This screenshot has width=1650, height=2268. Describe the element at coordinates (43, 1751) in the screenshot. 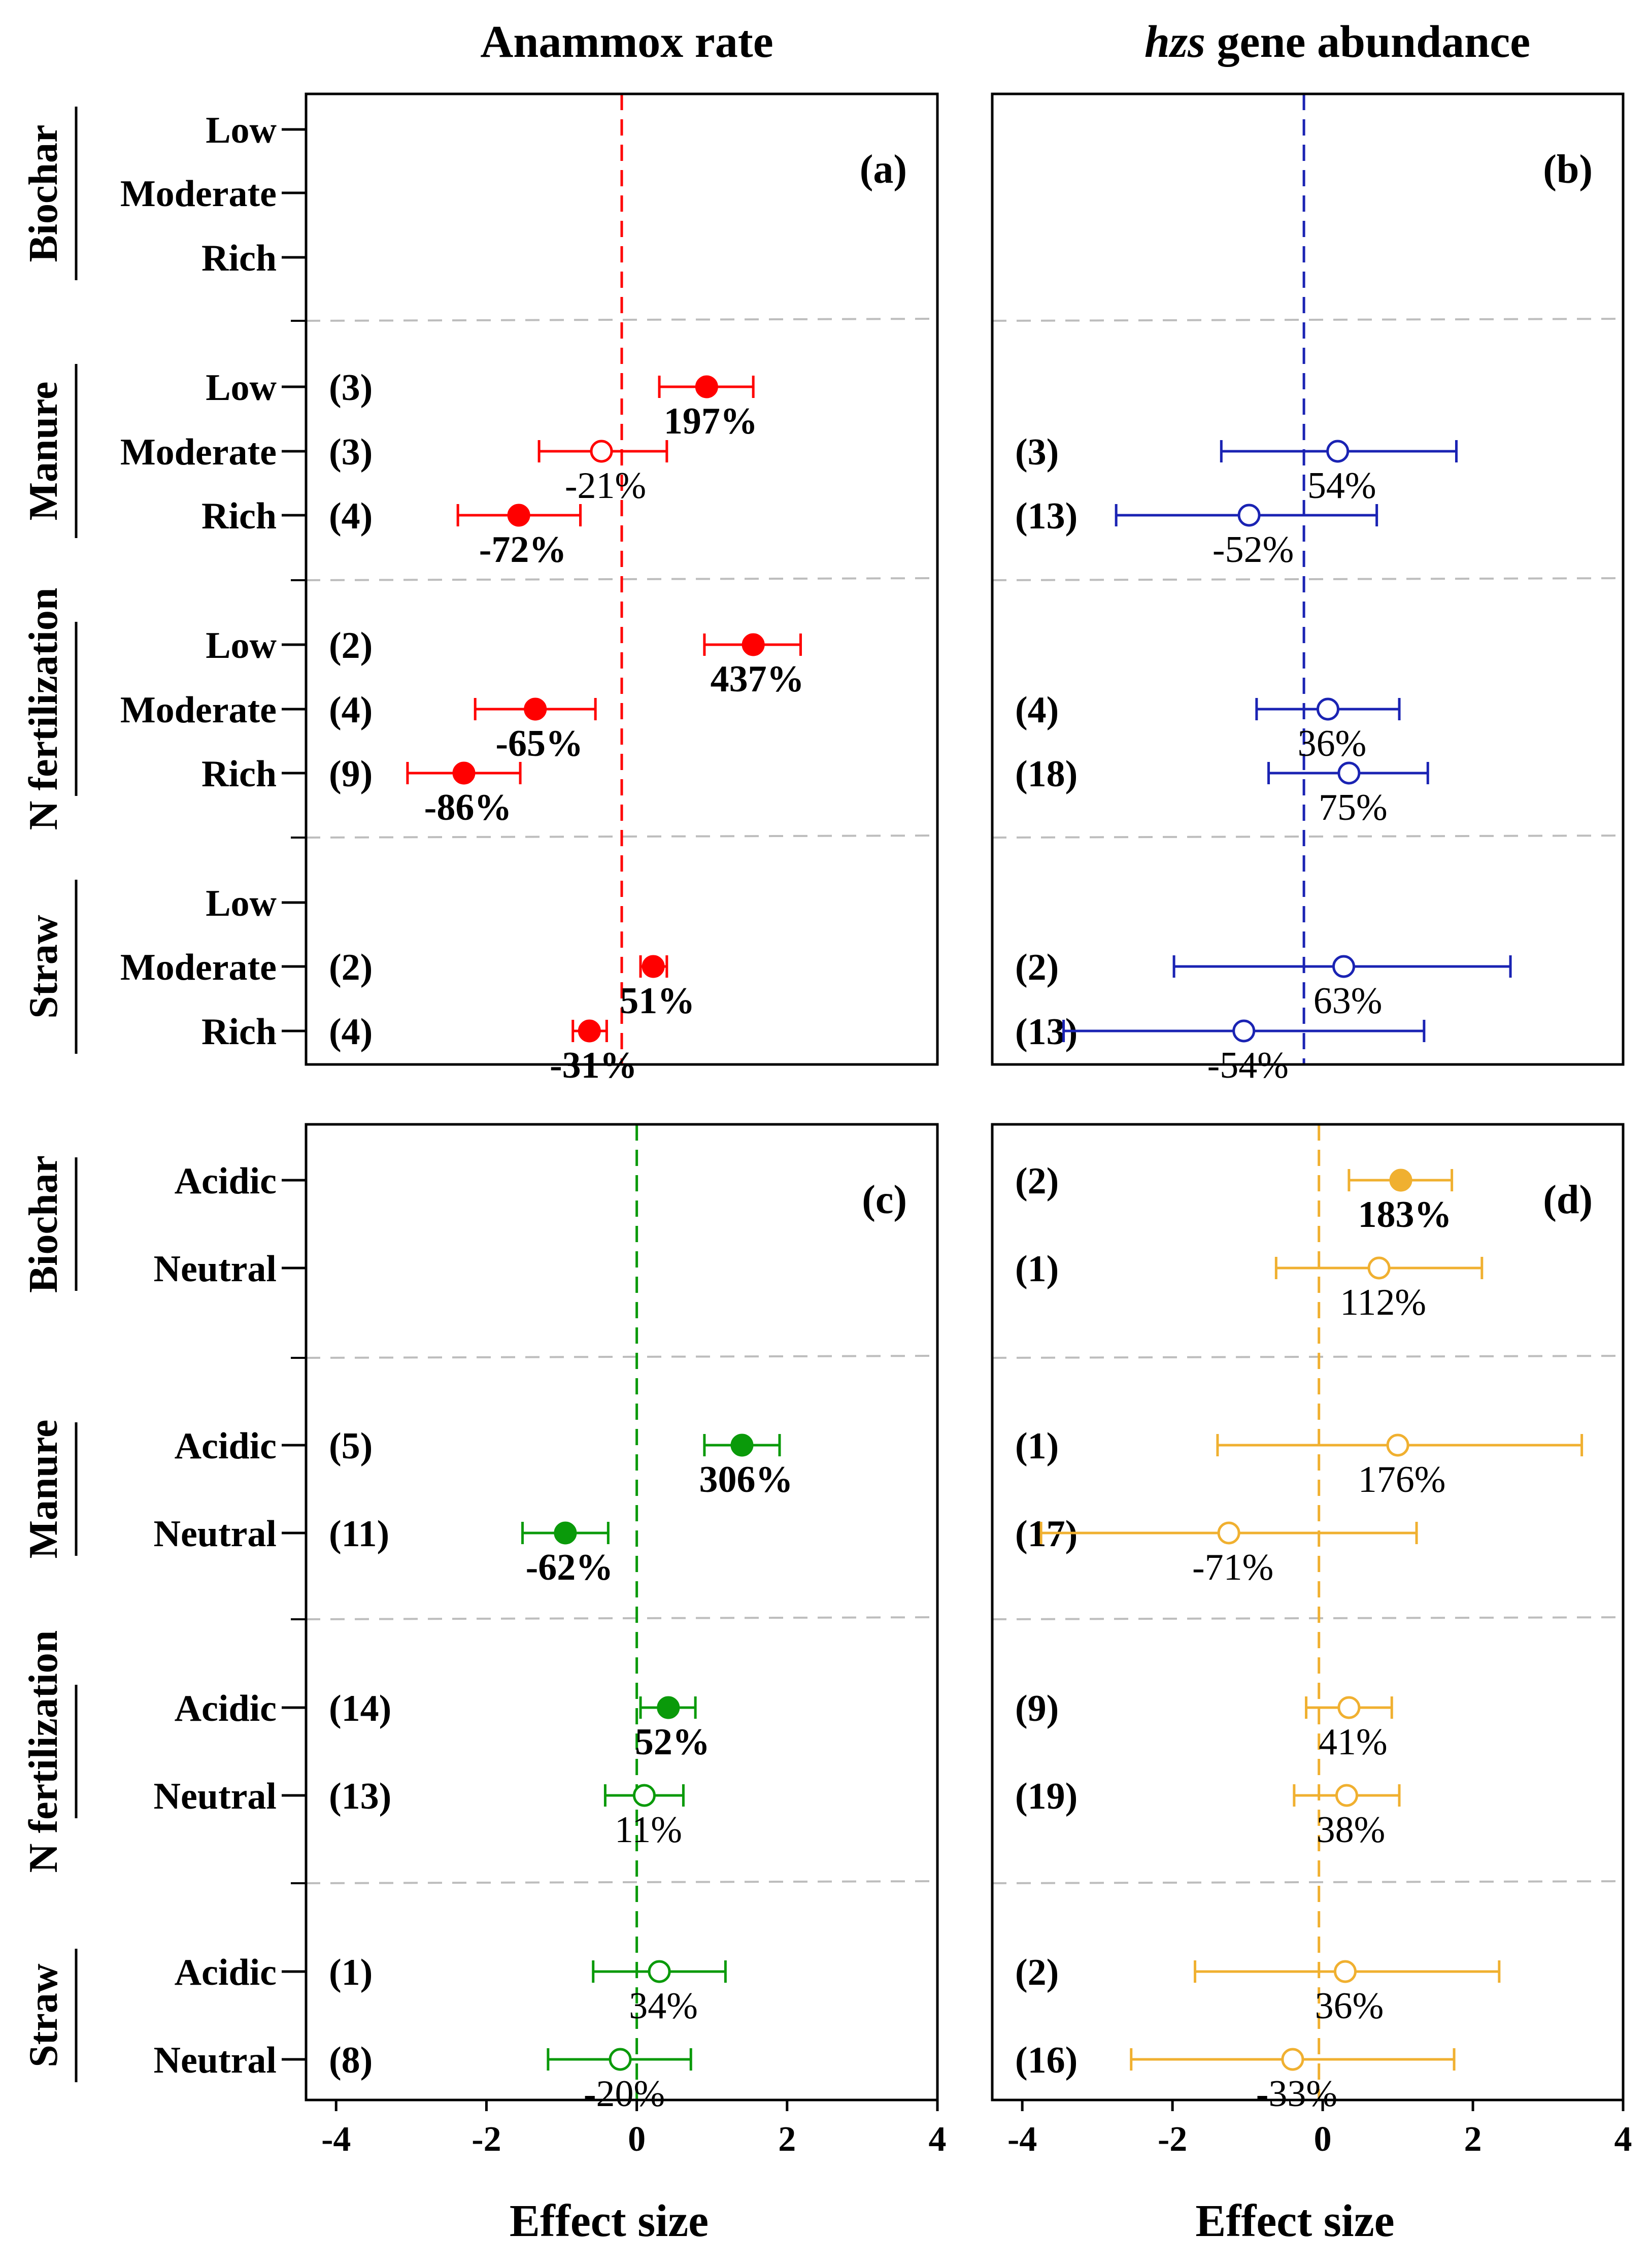

I see `group-label-n-fertilization: N fertilization` at that location.